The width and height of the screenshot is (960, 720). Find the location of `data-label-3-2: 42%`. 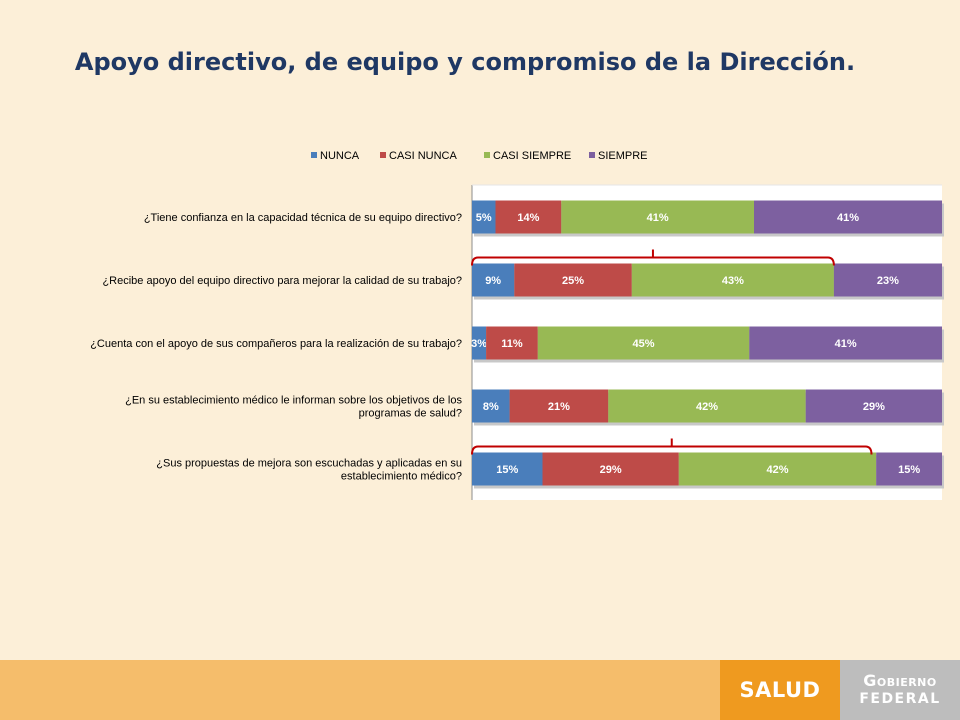

data-label-3-2: 42% is located at coordinates (707, 407).